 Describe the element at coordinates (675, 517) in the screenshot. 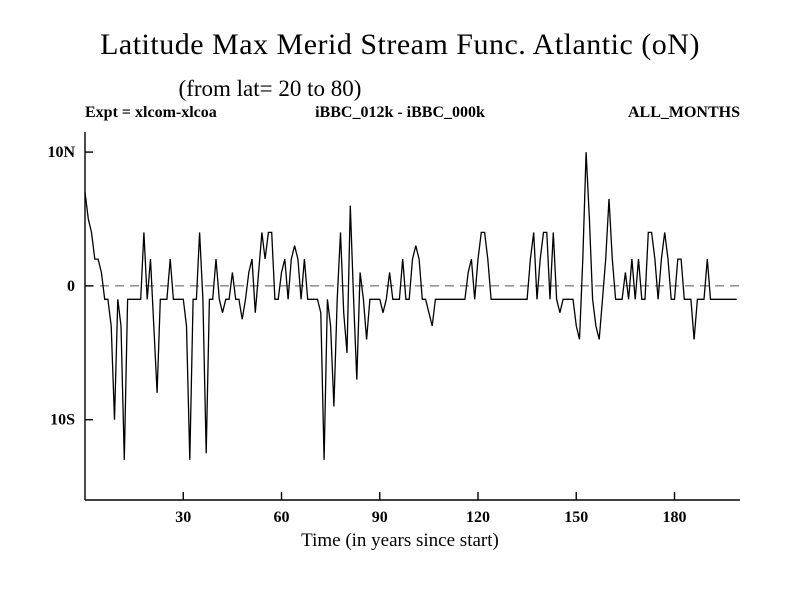

I see `x-tick-label: 180` at that location.